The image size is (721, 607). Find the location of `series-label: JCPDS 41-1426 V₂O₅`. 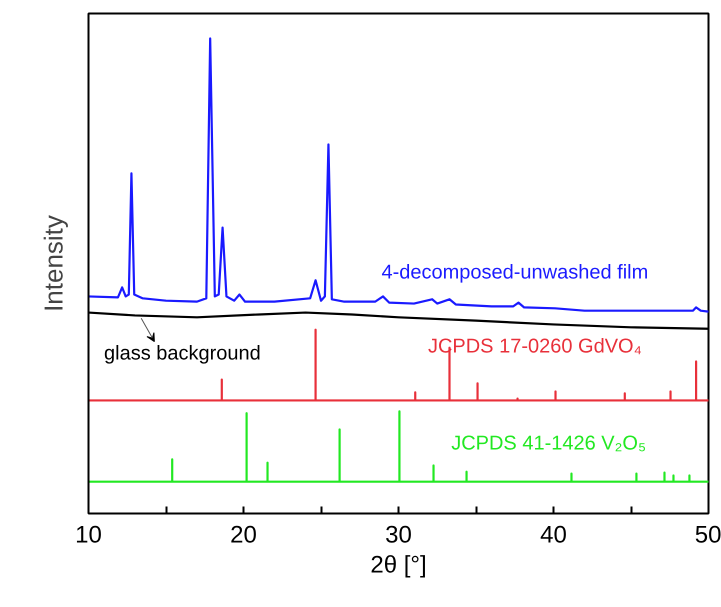

series-label: JCPDS 41-1426 V₂O₅ is located at coordinates (548, 443).